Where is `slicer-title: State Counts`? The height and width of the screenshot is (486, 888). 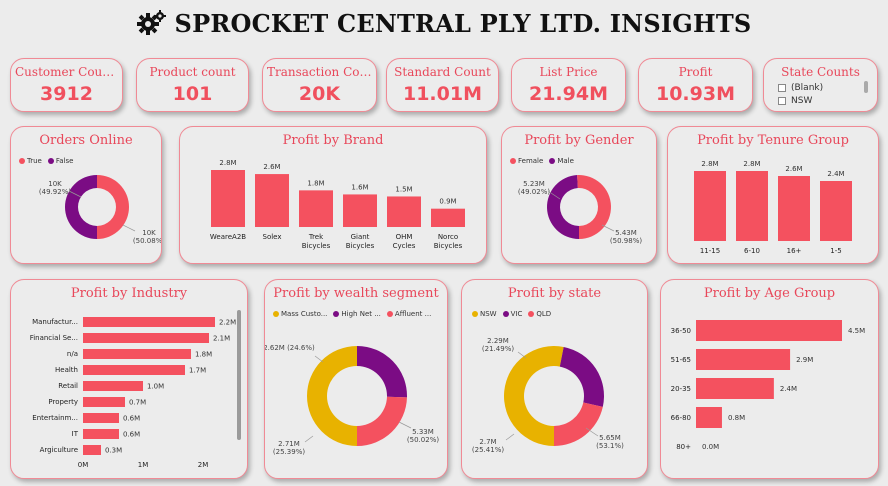 slicer-title: State Counts is located at coordinates (820, 72).